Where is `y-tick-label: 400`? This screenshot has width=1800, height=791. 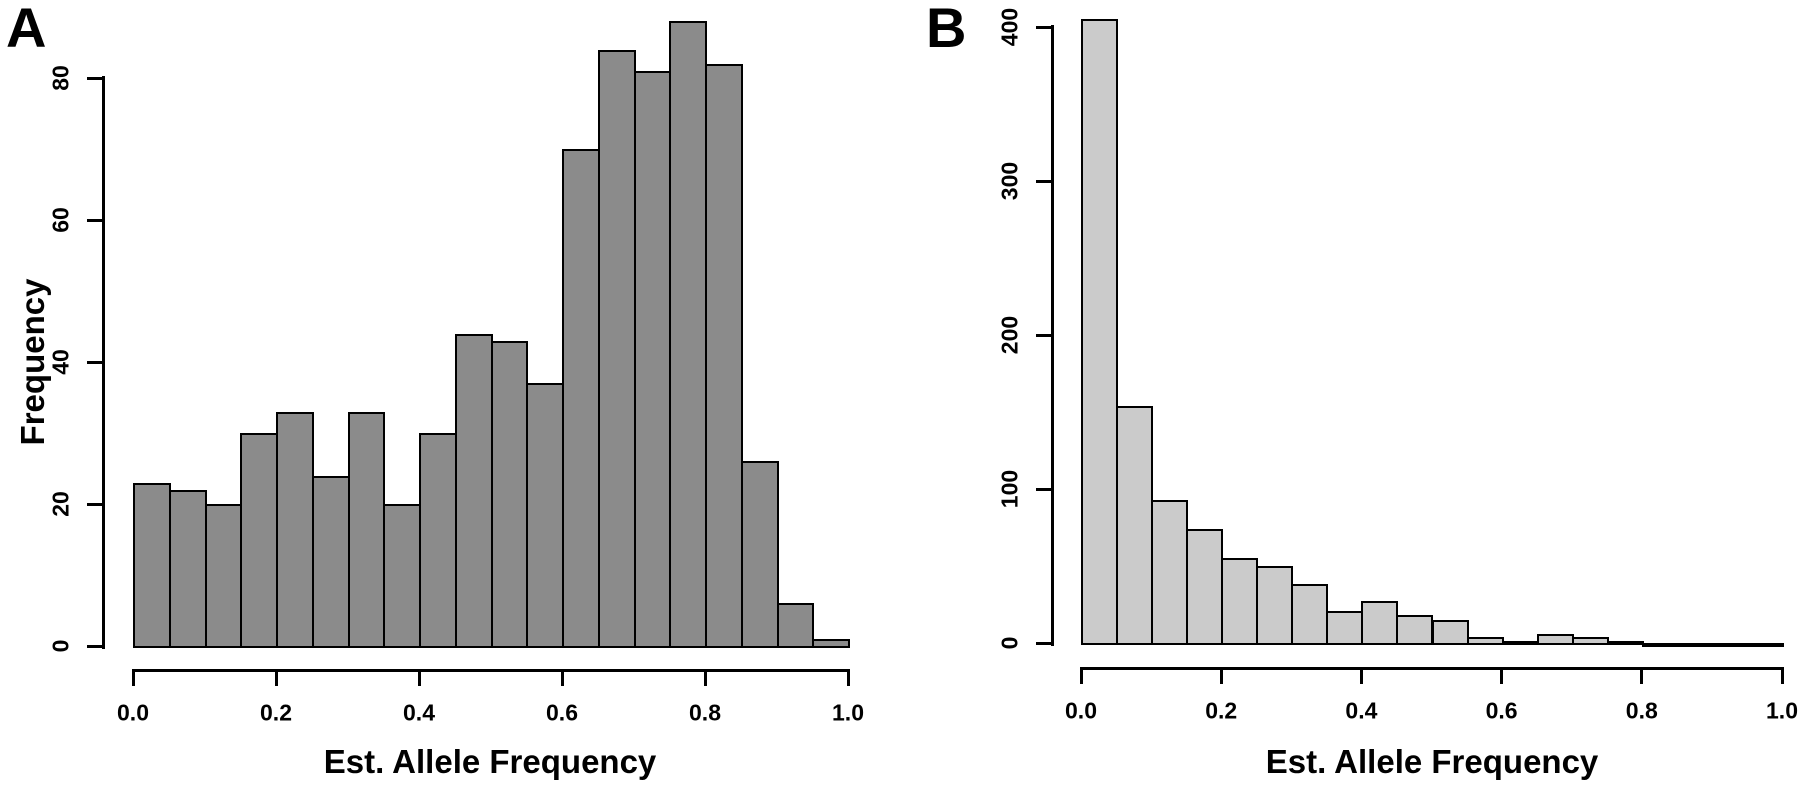
y-tick-label: 400 is located at coordinates (1009, 27).